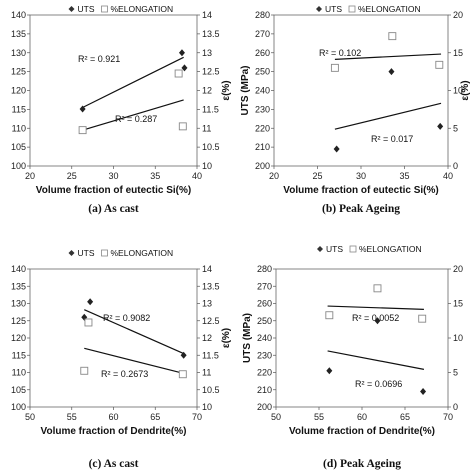  Describe the element at coordinates (114, 464) in the screenshot. I see `panel-caption: (c) As cast` at that location.